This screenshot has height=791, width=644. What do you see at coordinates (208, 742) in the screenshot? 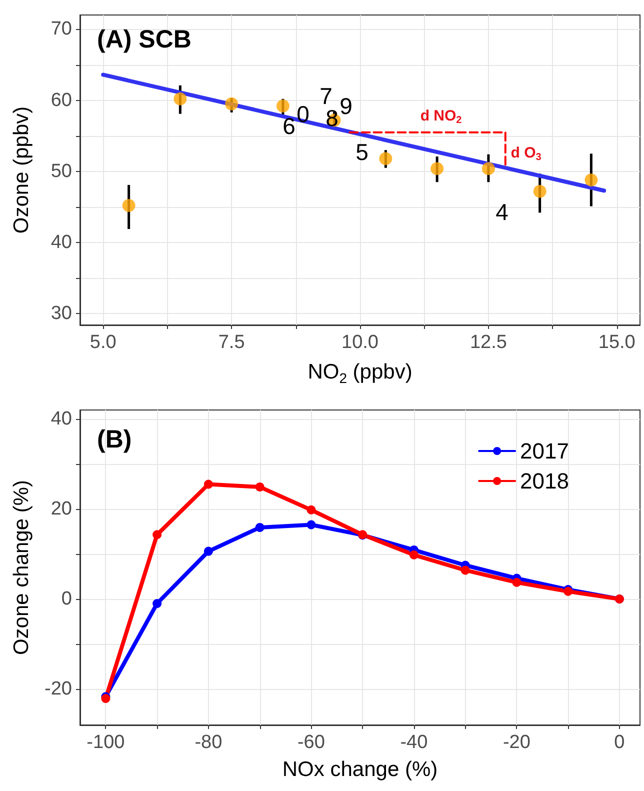
I see `x-tick-label: -80` at bounding box center [208, 742].